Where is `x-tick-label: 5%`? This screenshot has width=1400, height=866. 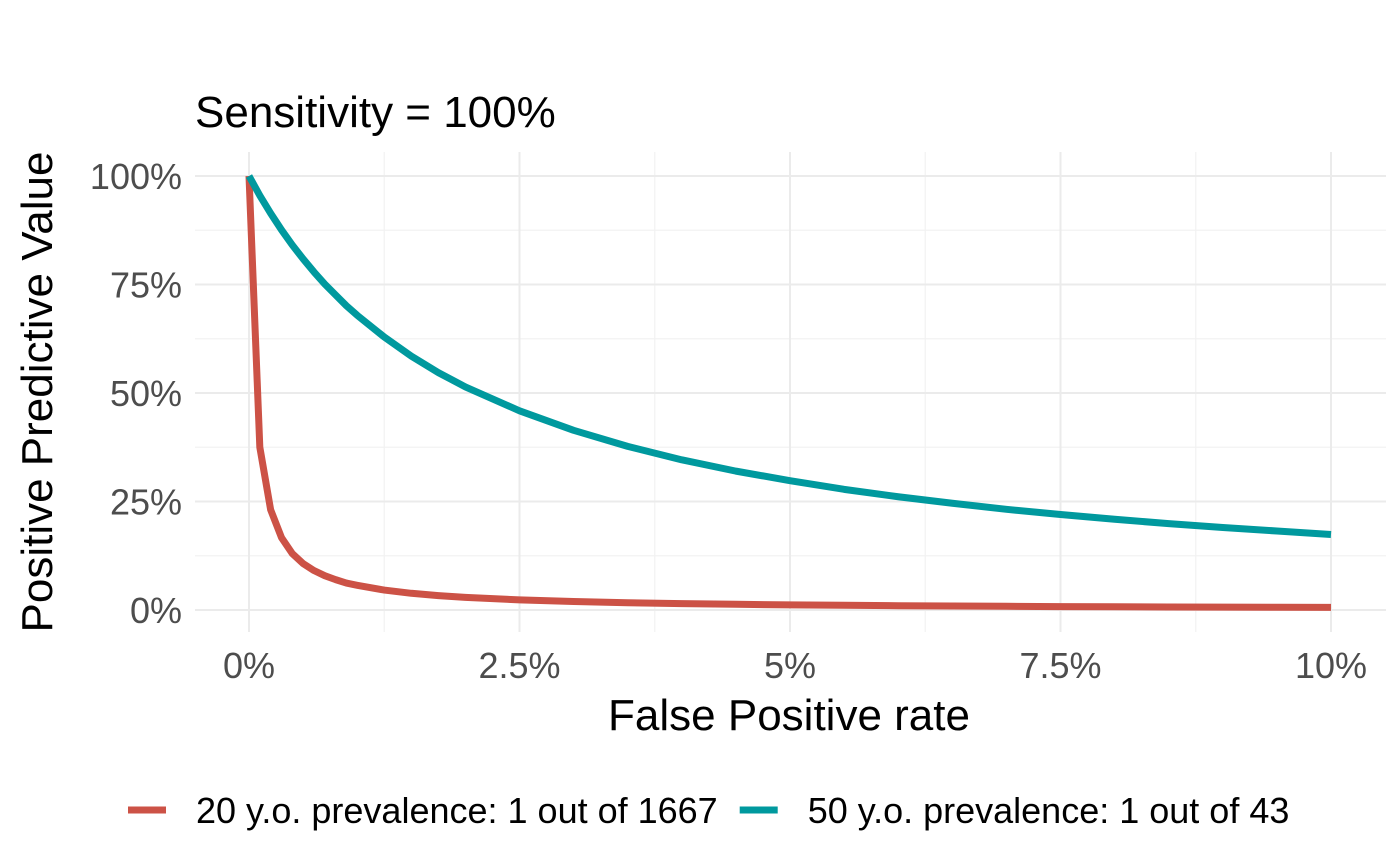
x-tick-label: 5% is located at coordinates (790, 665).